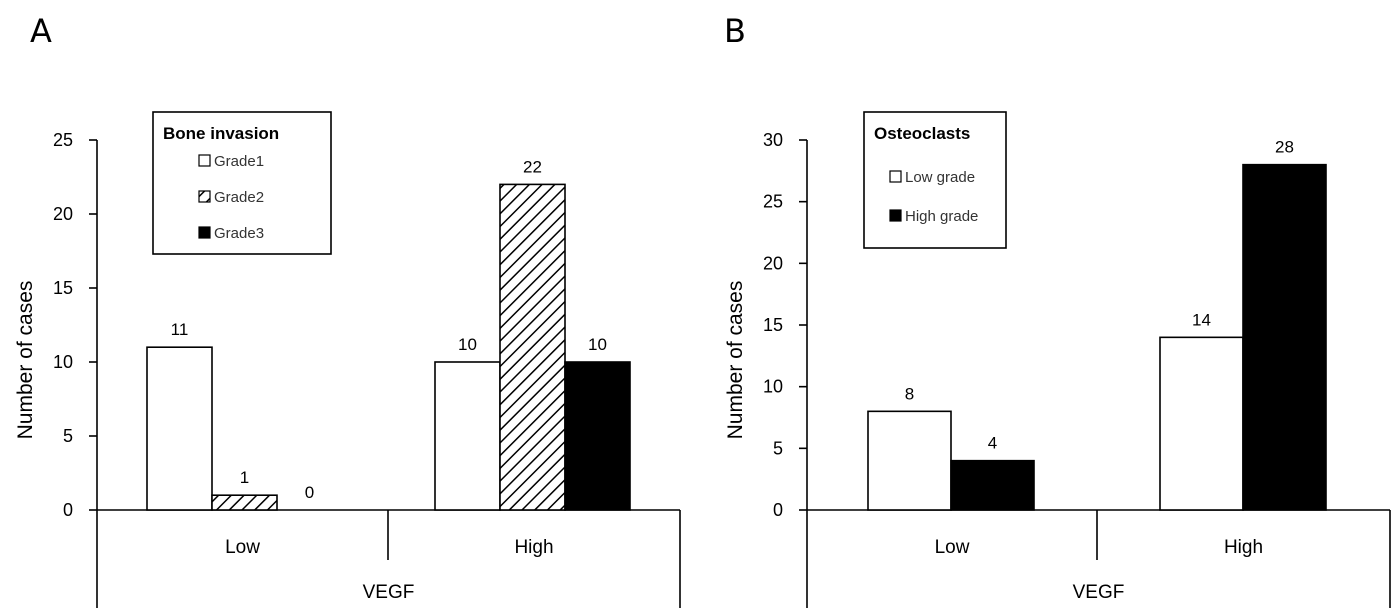 The height and width of the screenshot is (608, 1395). What do you see at coordinates (309, 492) in the screenshot?
I see `bar-data-label: 0` at bounding box center [309, 492].